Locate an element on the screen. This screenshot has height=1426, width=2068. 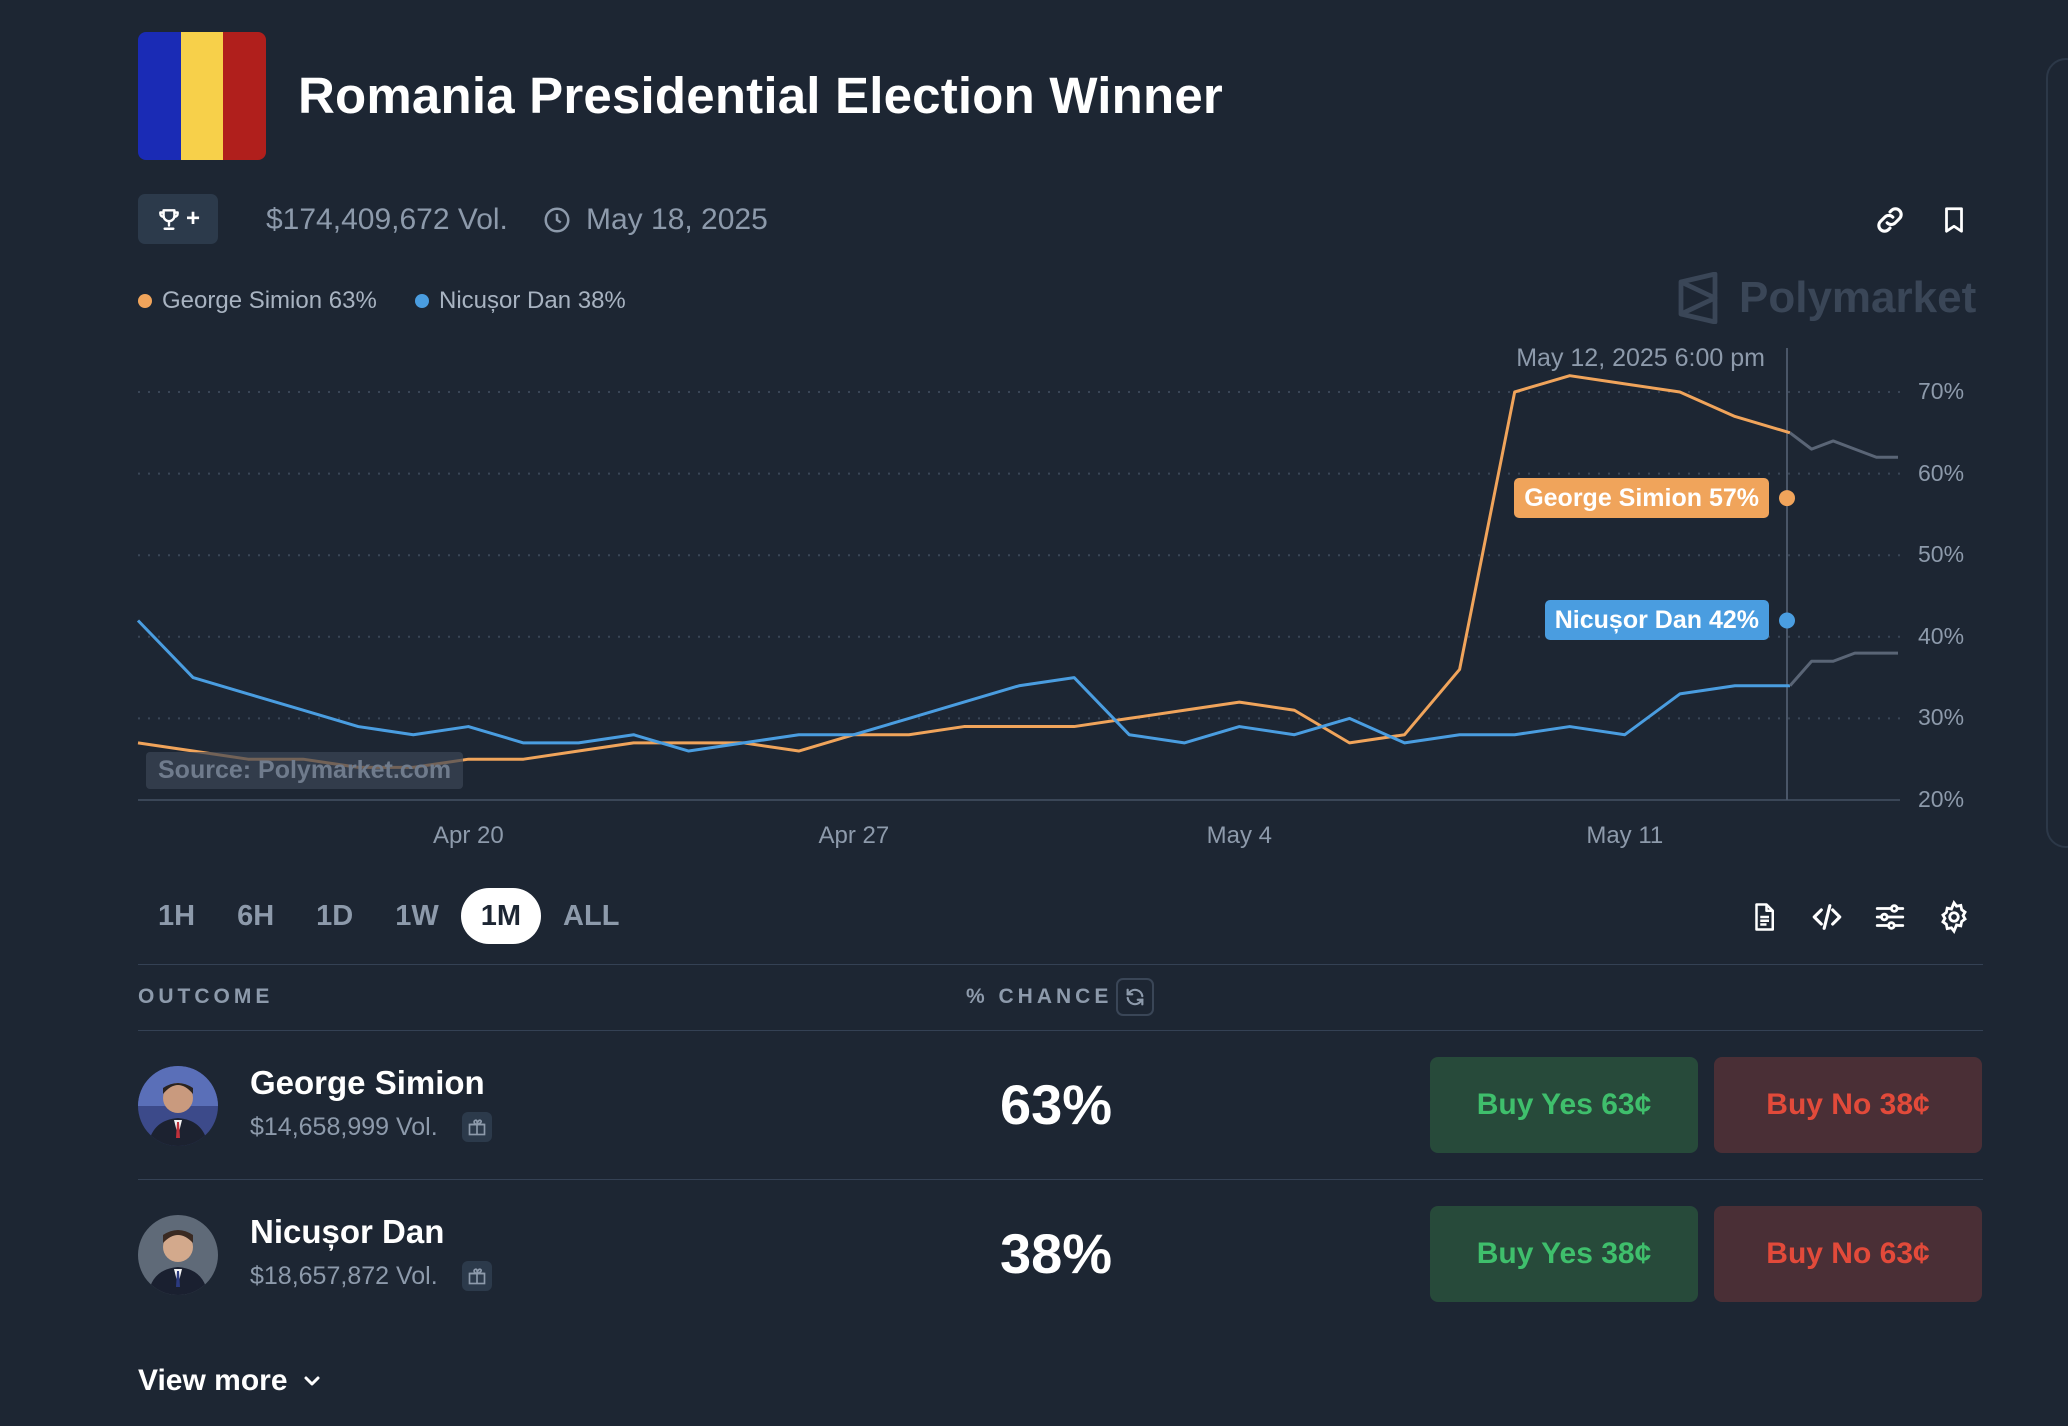
end-date-text: May 18, 2025 is located at coordinates (677, 219).